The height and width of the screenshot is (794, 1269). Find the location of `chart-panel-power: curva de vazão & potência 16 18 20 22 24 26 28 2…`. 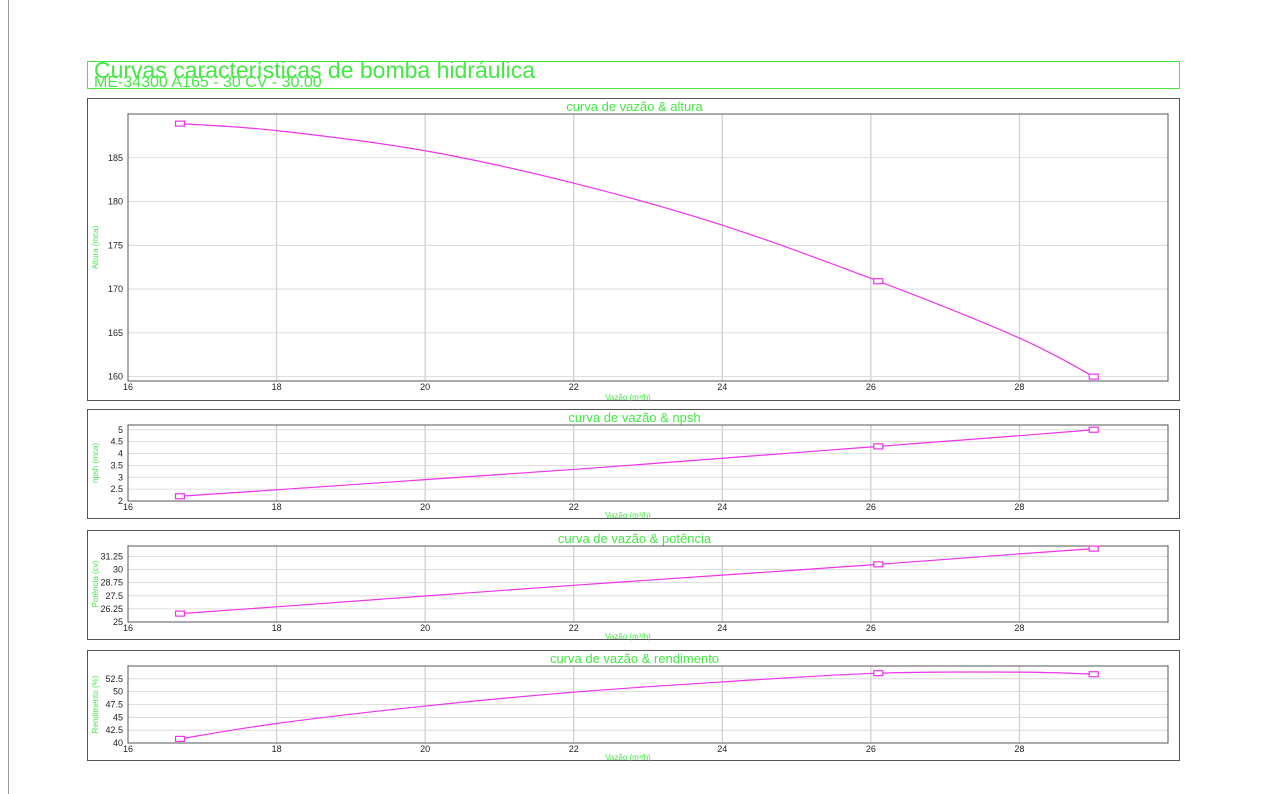

chart-panel-power: curva de vazão & potência 16 18 20 22 24 26 28 2… is located at coordinates (633, 585).